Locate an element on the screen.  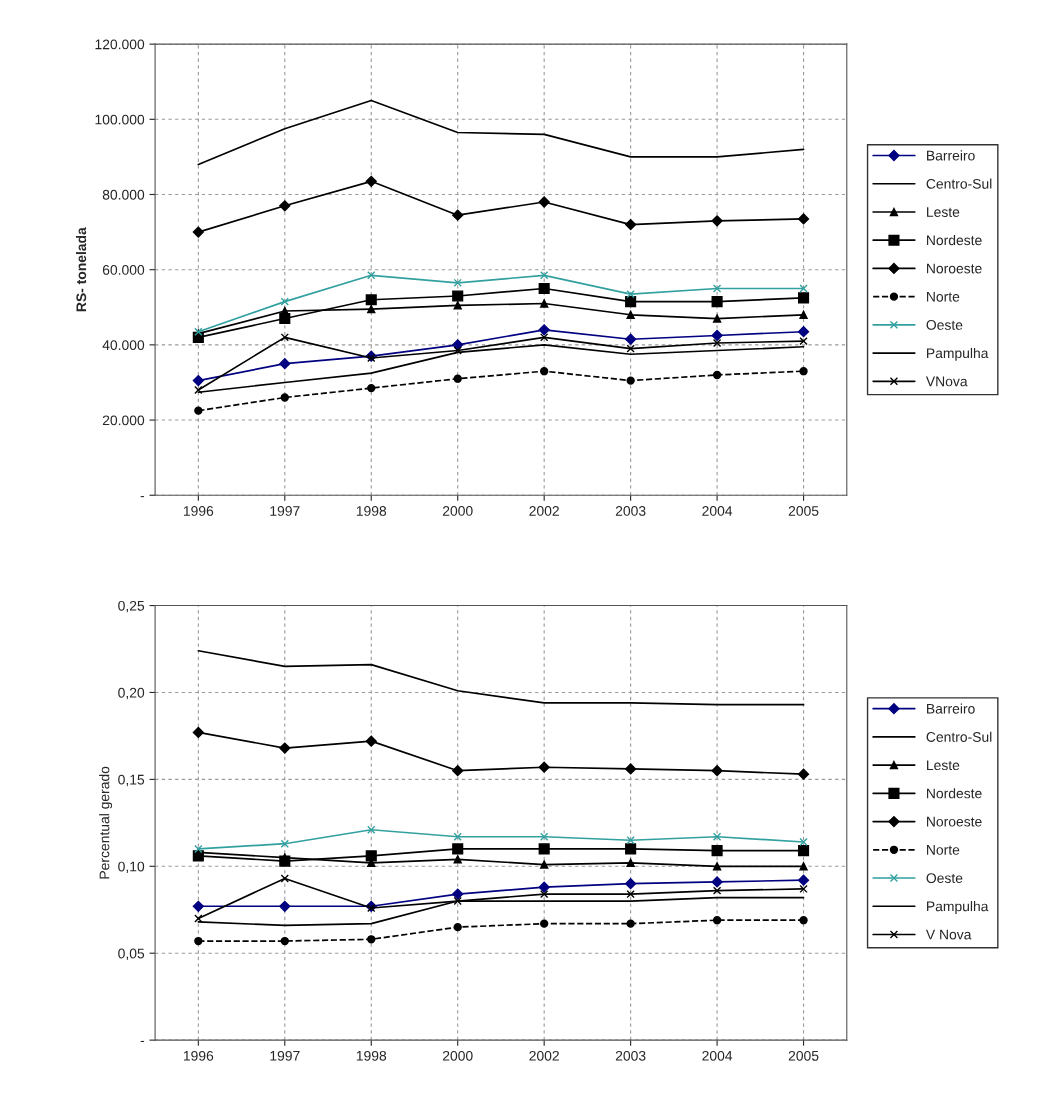
y-axis-title: Percentual gerado is located at coordinates (106, 822).